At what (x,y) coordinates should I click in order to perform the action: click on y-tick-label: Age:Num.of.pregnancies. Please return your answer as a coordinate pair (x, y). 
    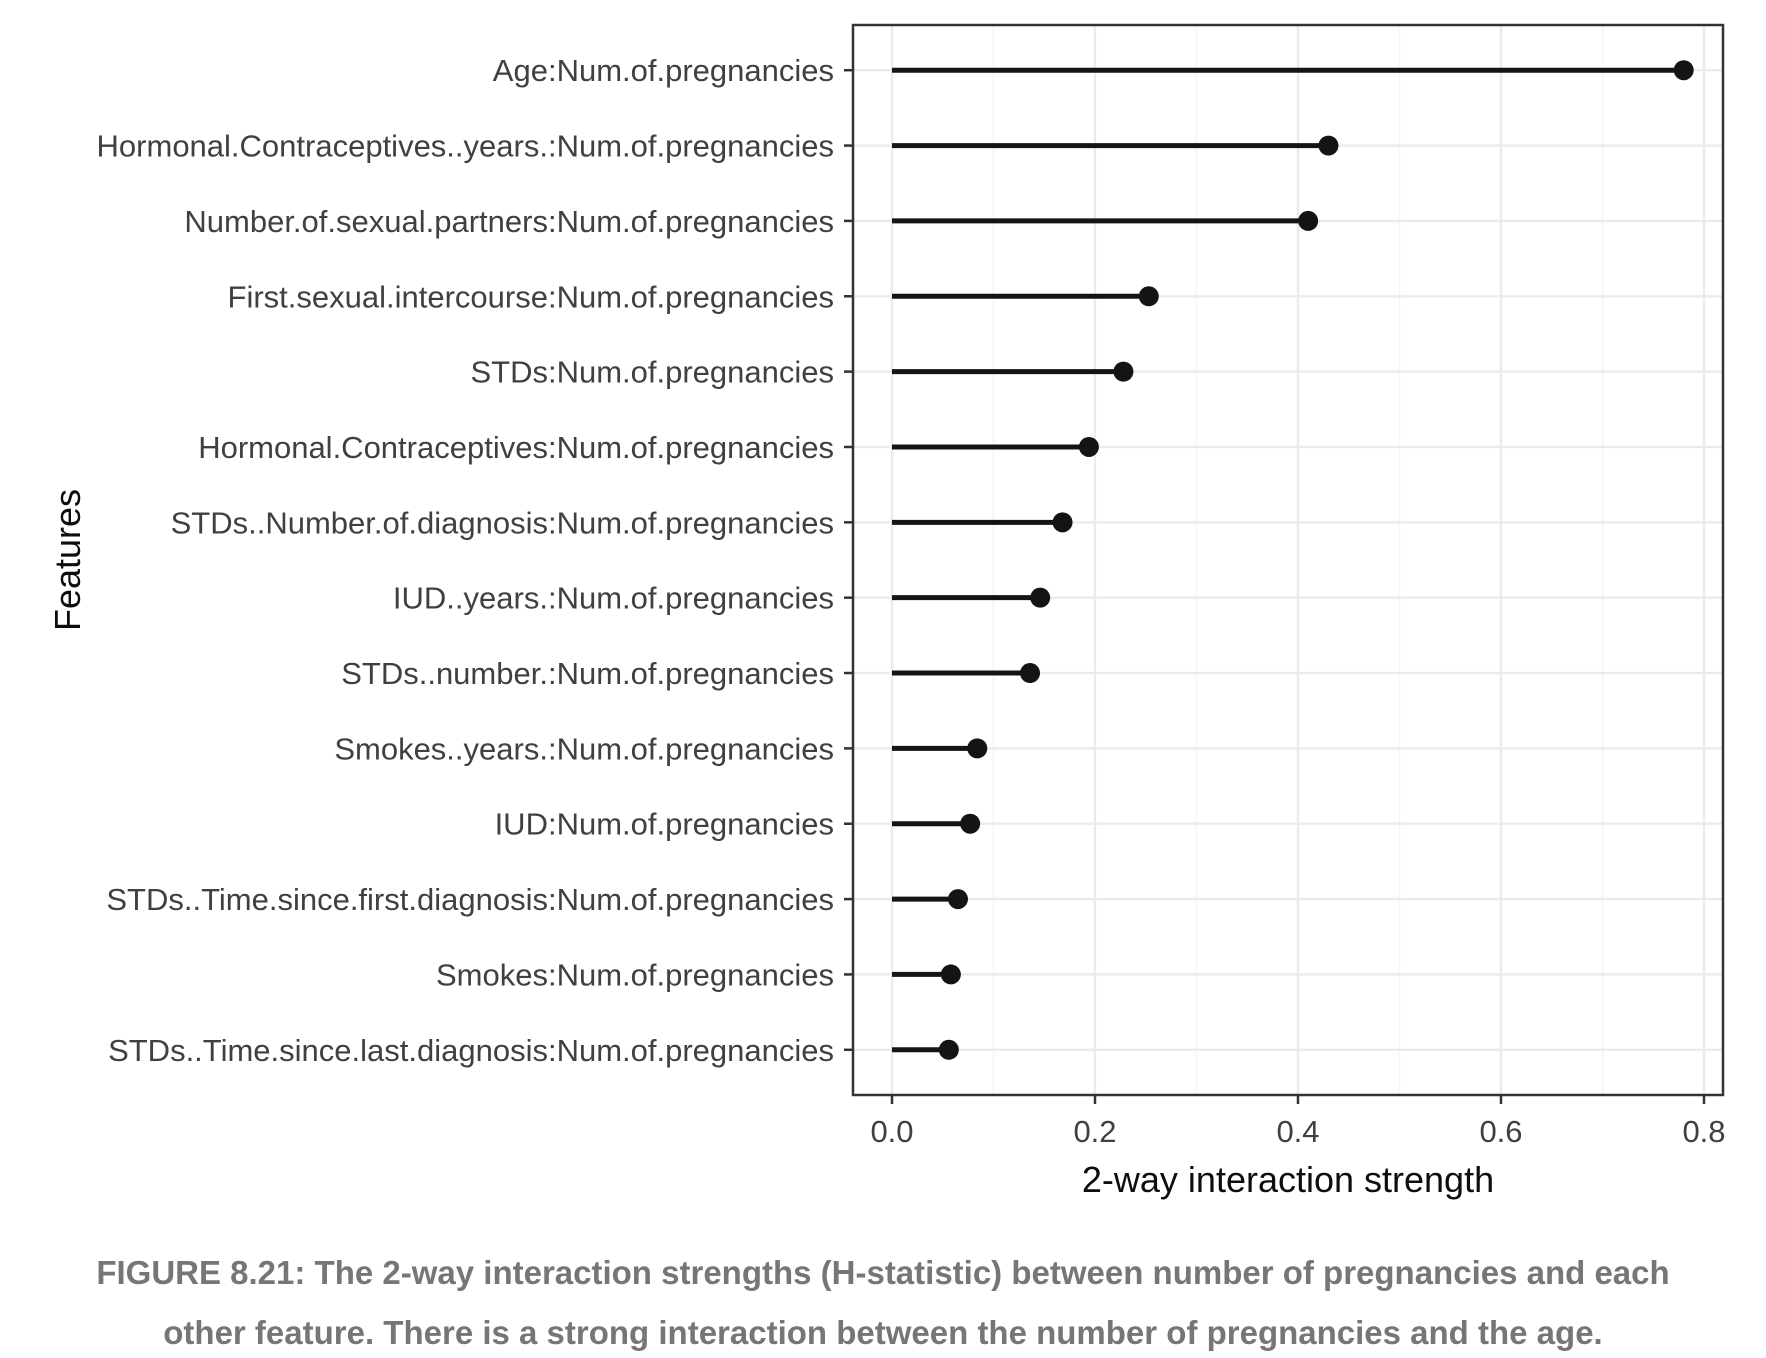
    Looking at the image, I should click on (663, 70).